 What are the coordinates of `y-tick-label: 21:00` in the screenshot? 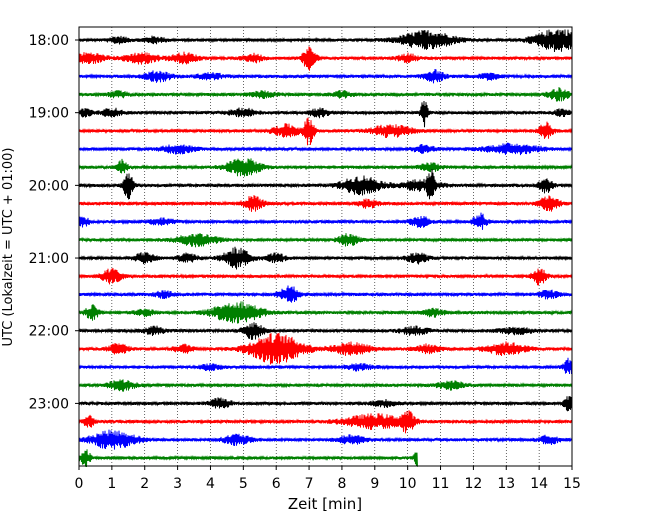 It's located at (49, 259).